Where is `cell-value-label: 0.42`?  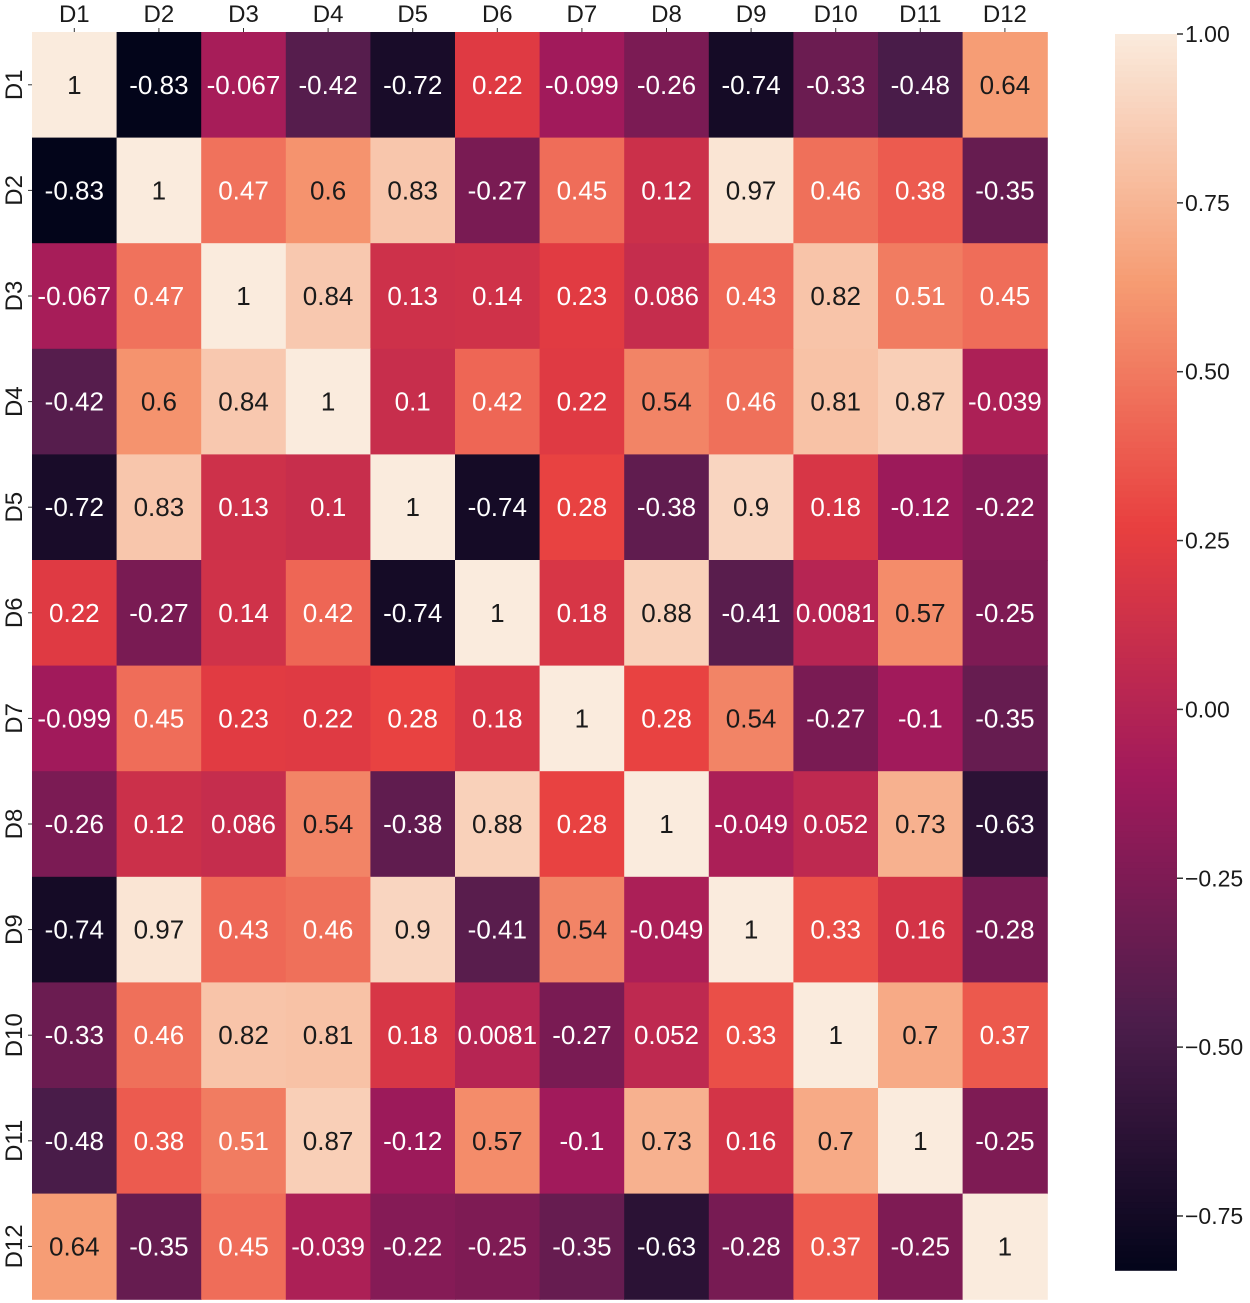 cell-value-label: 0.42 is located at coordinates (328, 613).